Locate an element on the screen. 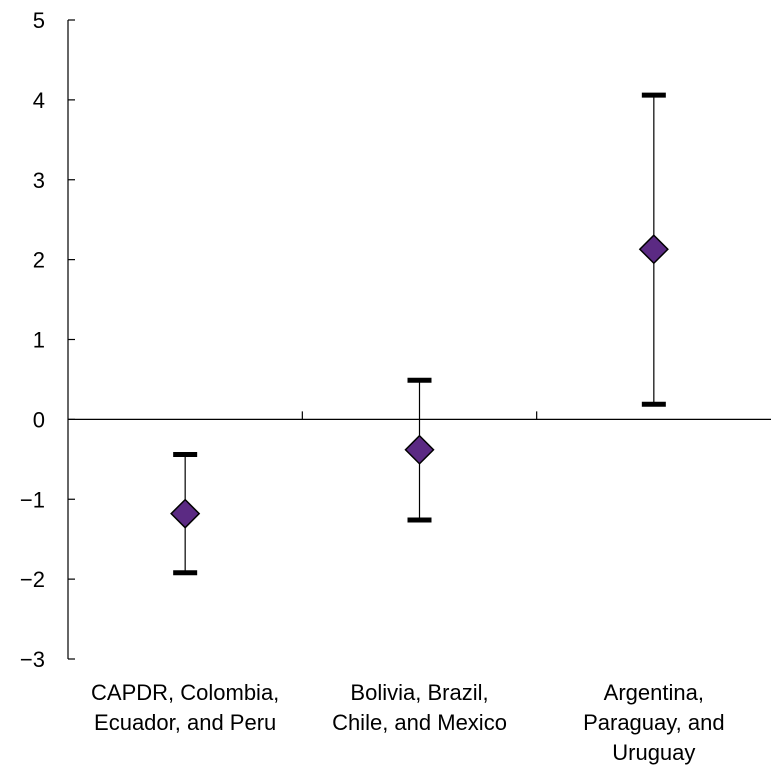 This screenshot has width=771, height=768. y-ticks: −3 −2 −1 0 1 2 3 4 5 is located at coordinates (47, 340).